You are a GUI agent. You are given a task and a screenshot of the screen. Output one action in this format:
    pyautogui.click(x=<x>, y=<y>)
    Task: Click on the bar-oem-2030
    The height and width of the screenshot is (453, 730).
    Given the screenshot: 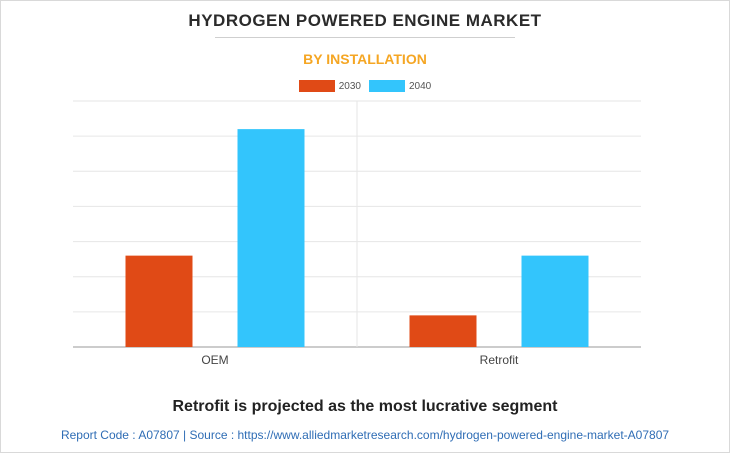 What is the action you would take?
    pyautogui.click(x=159, y=301)
    